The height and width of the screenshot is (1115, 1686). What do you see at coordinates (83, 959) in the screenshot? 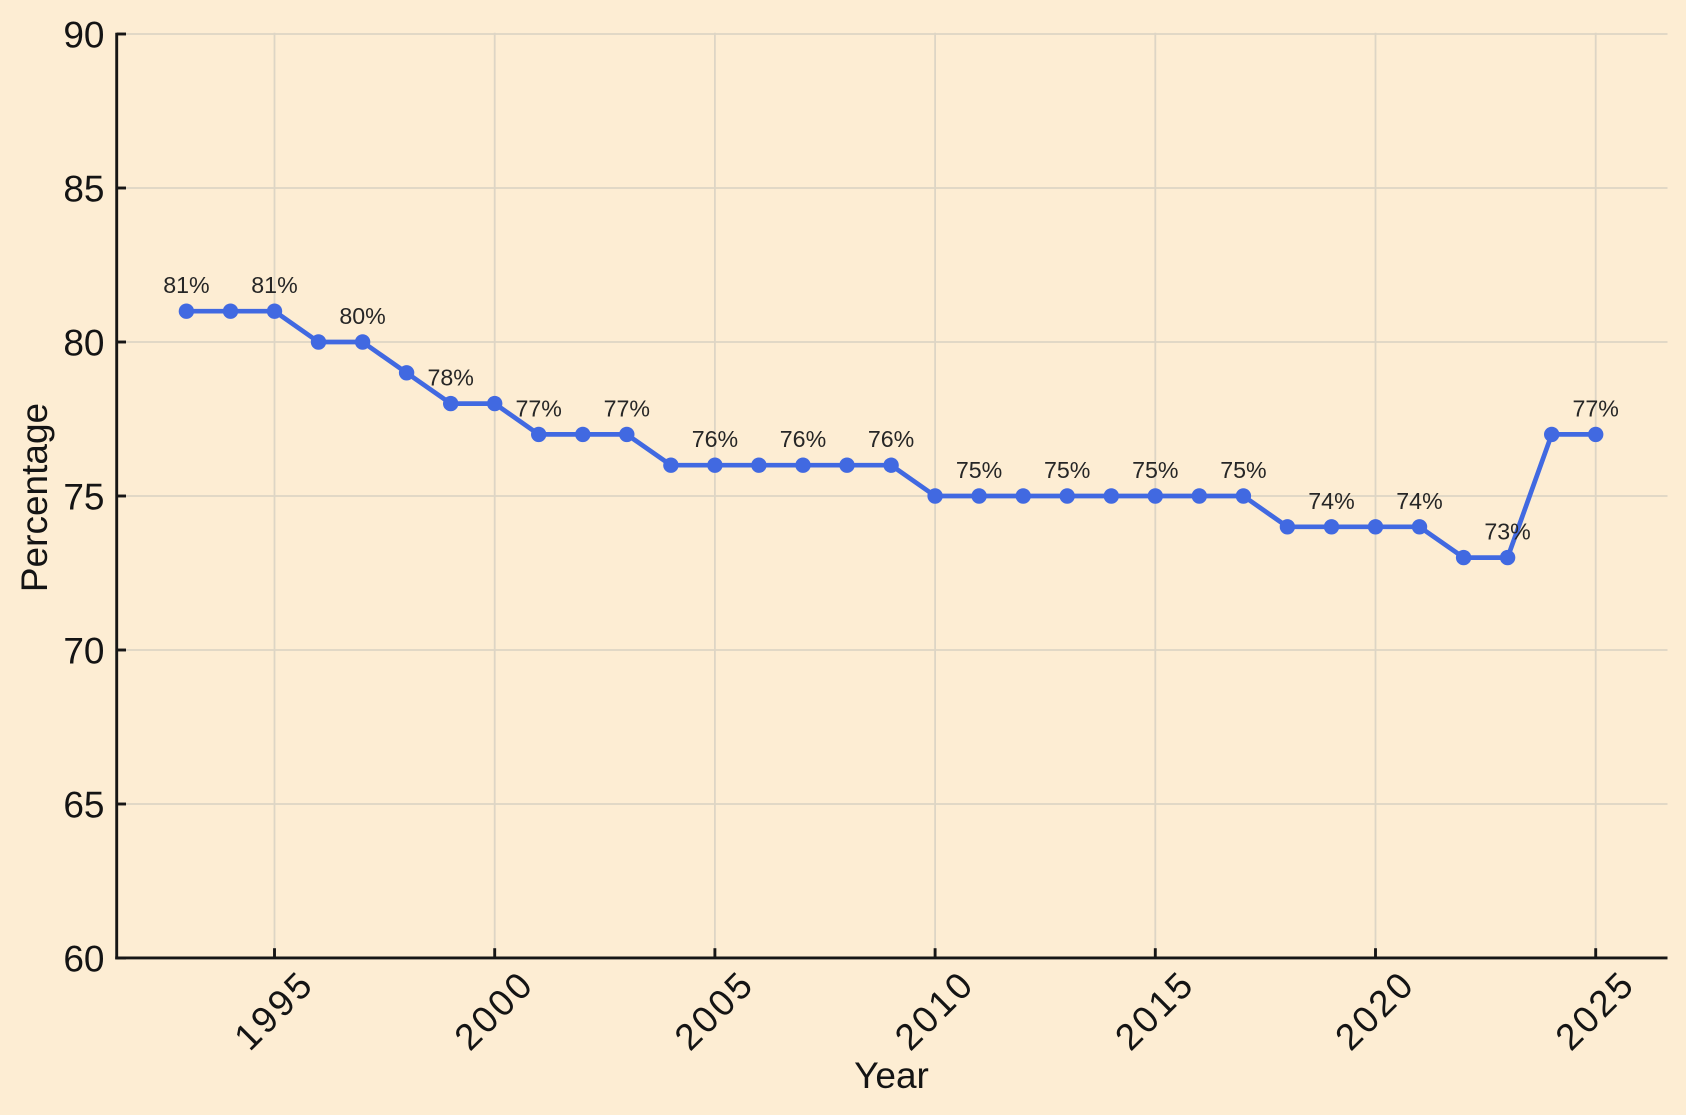
I see `svg-text: 60` at bounding box center [83, 959].